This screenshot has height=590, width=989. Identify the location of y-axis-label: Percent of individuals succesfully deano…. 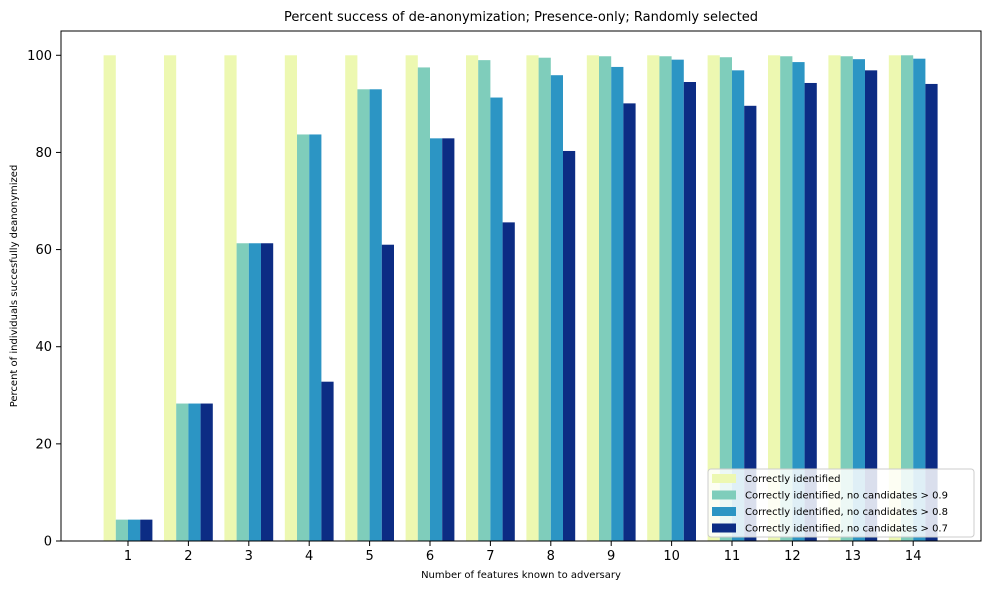
(14, 286).